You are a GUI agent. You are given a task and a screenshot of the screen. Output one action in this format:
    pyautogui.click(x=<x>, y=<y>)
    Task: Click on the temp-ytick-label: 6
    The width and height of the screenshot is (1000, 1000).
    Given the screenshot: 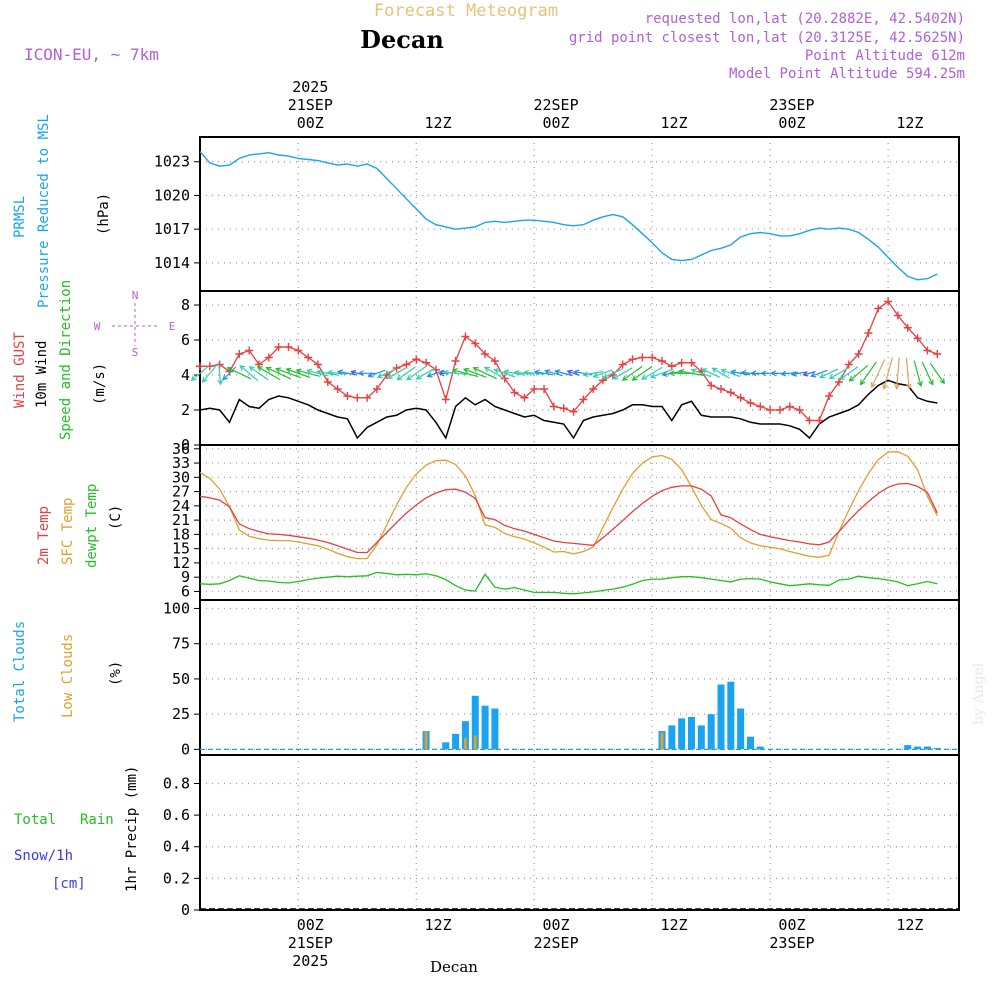 What is the action you would take?
    pyautogui.click(x=185, y=591)
    